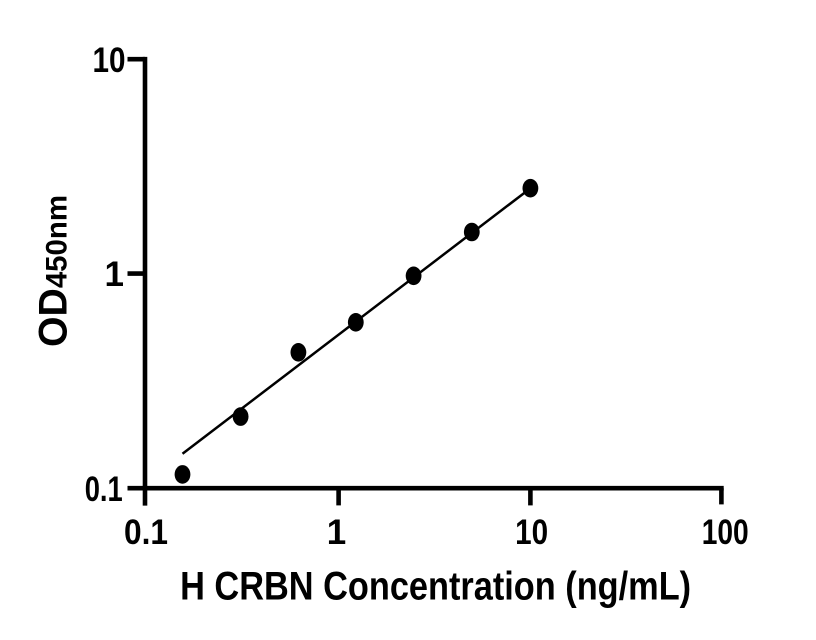 This screenshot has height=640, width=816. Describe the element at coordinates (53, 271) in the screenshot. I see `svg-text: OD450nm` at that location.